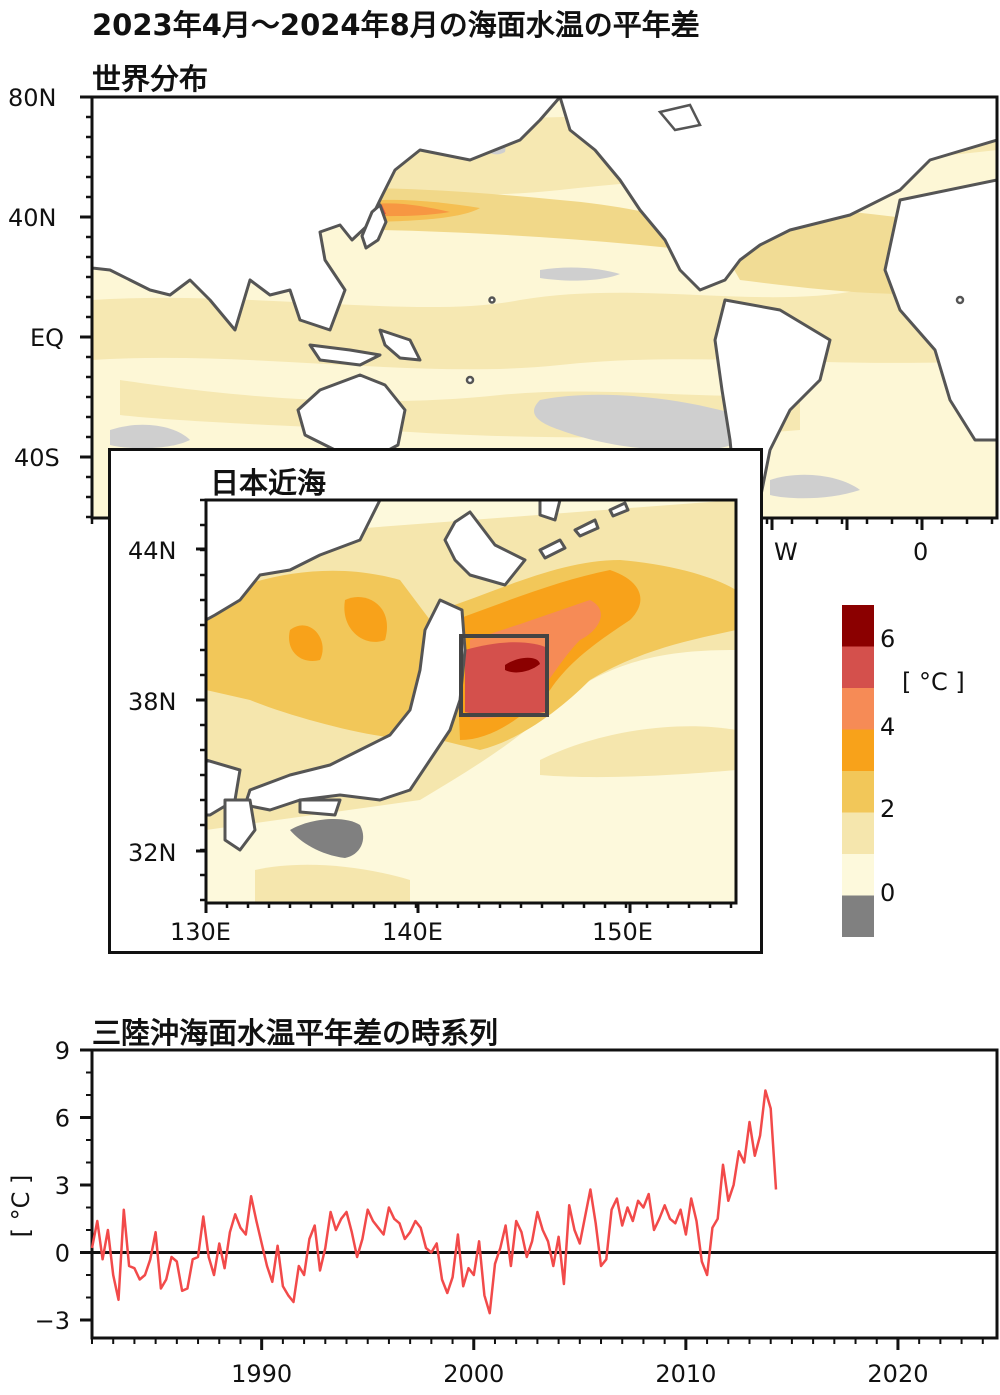  Describe the element at coordinates (434, 1202) in the screenshot. I see `sst-anomaly-series-line` at that location.